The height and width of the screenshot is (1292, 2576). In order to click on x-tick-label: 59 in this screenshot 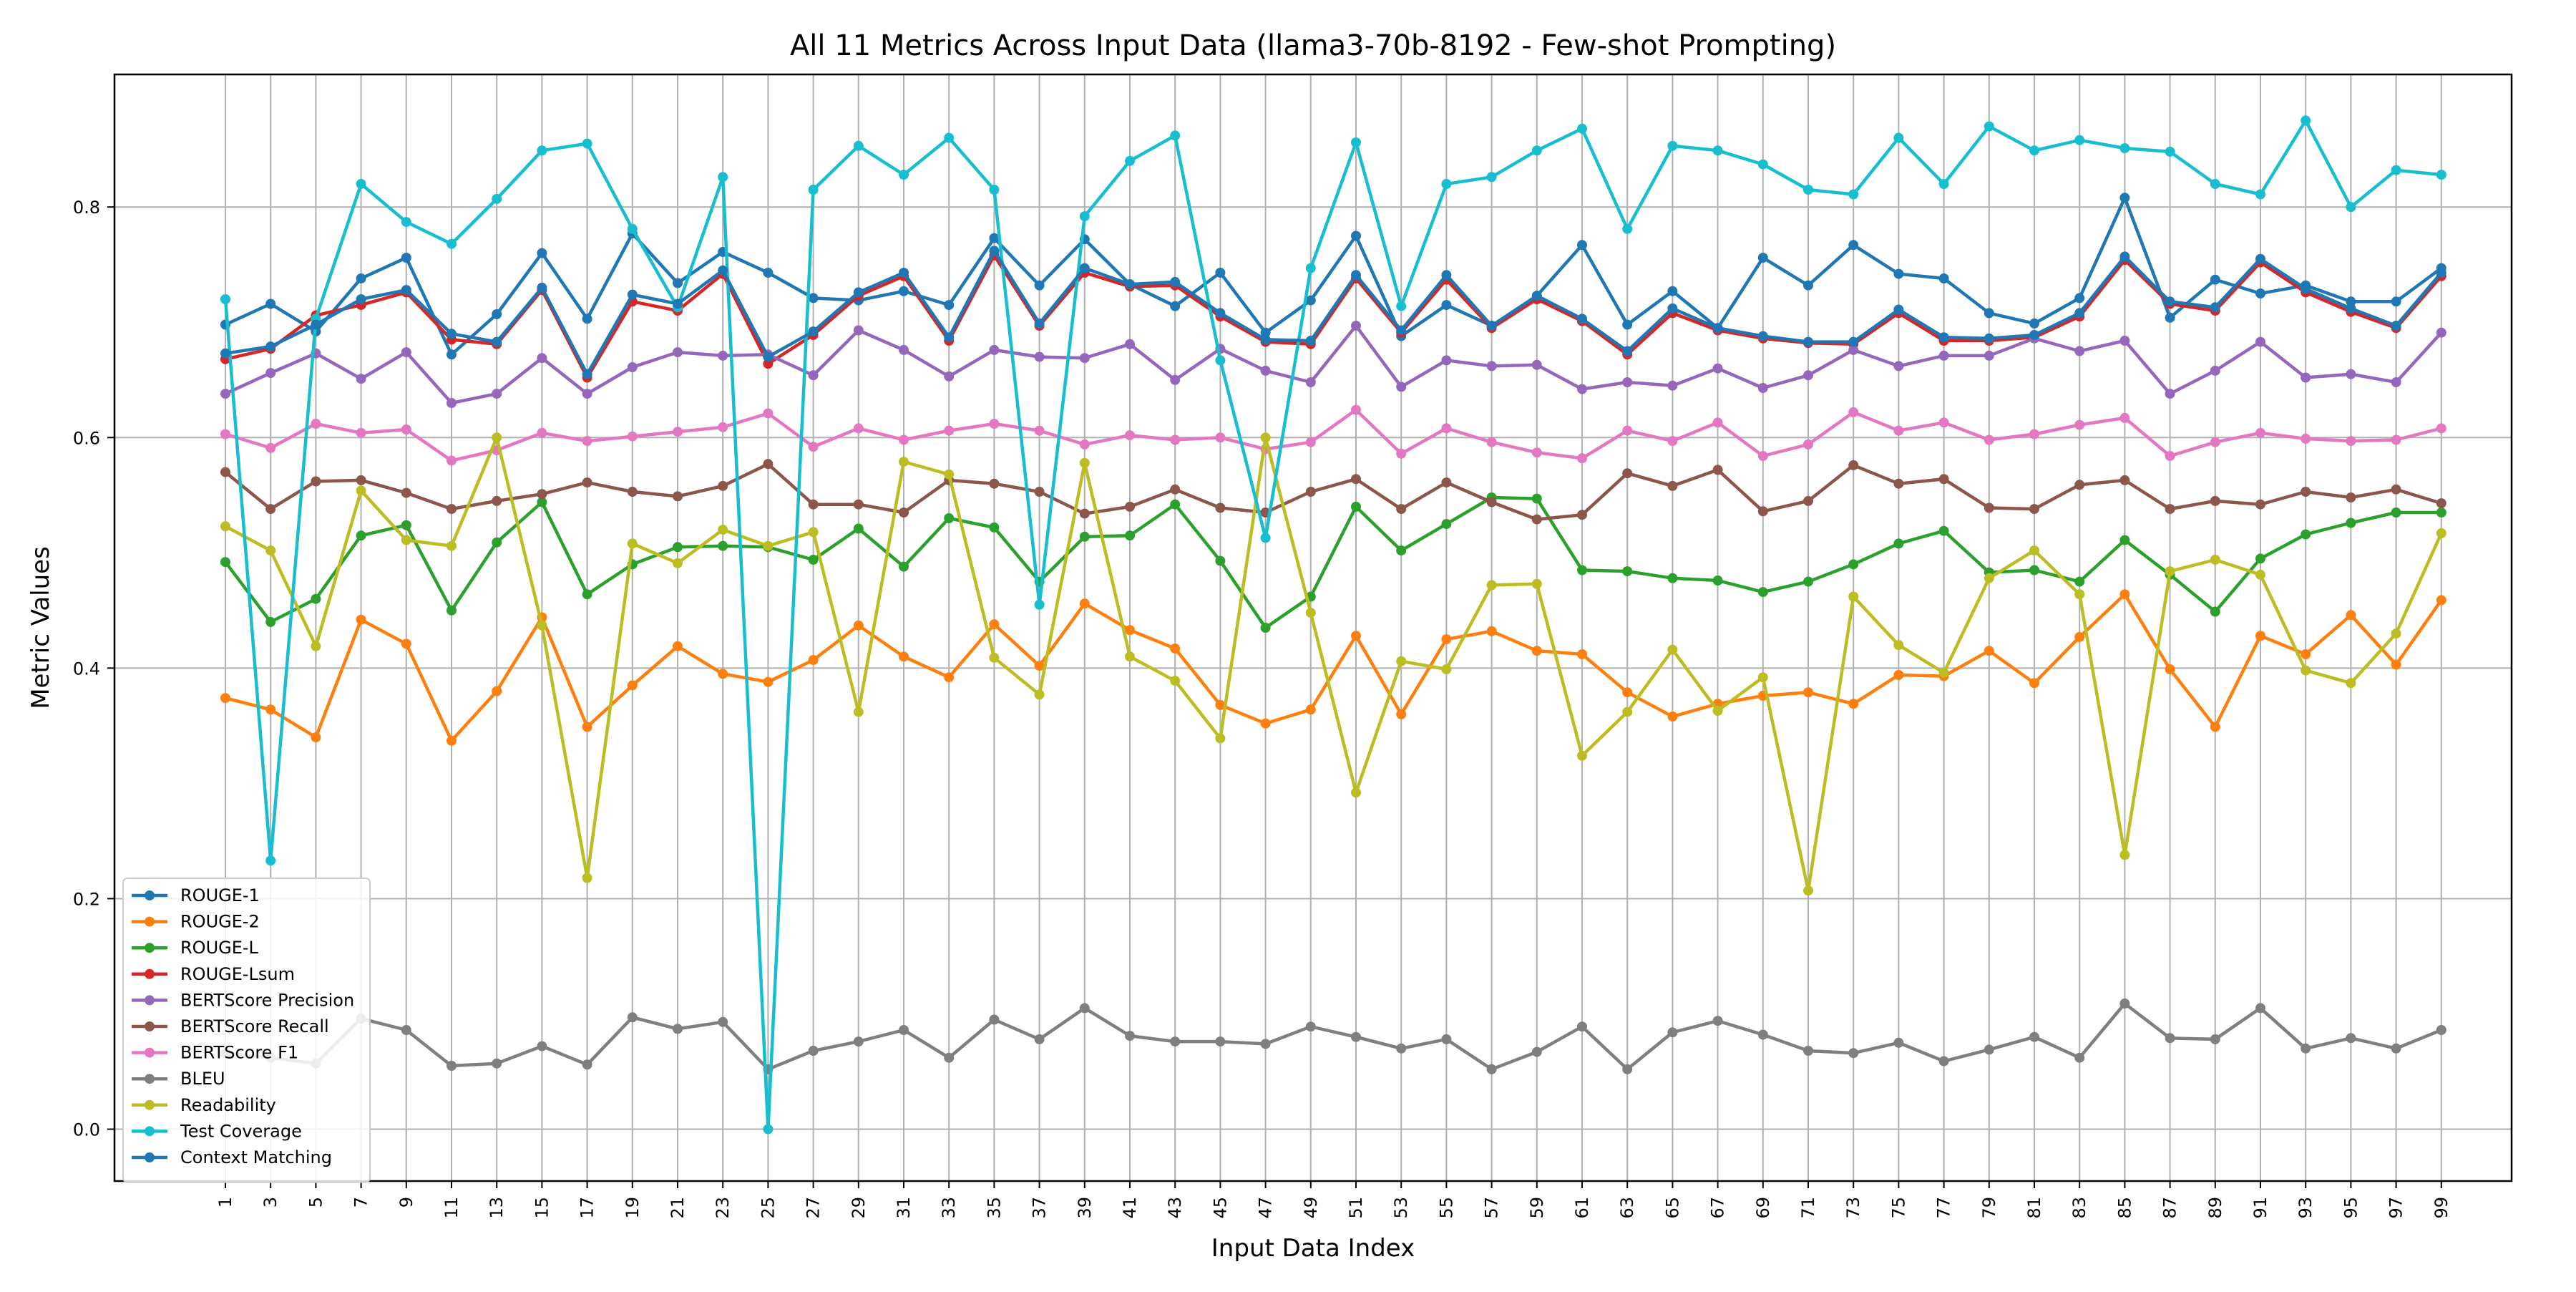, I will do `click(1537, 1208)`.